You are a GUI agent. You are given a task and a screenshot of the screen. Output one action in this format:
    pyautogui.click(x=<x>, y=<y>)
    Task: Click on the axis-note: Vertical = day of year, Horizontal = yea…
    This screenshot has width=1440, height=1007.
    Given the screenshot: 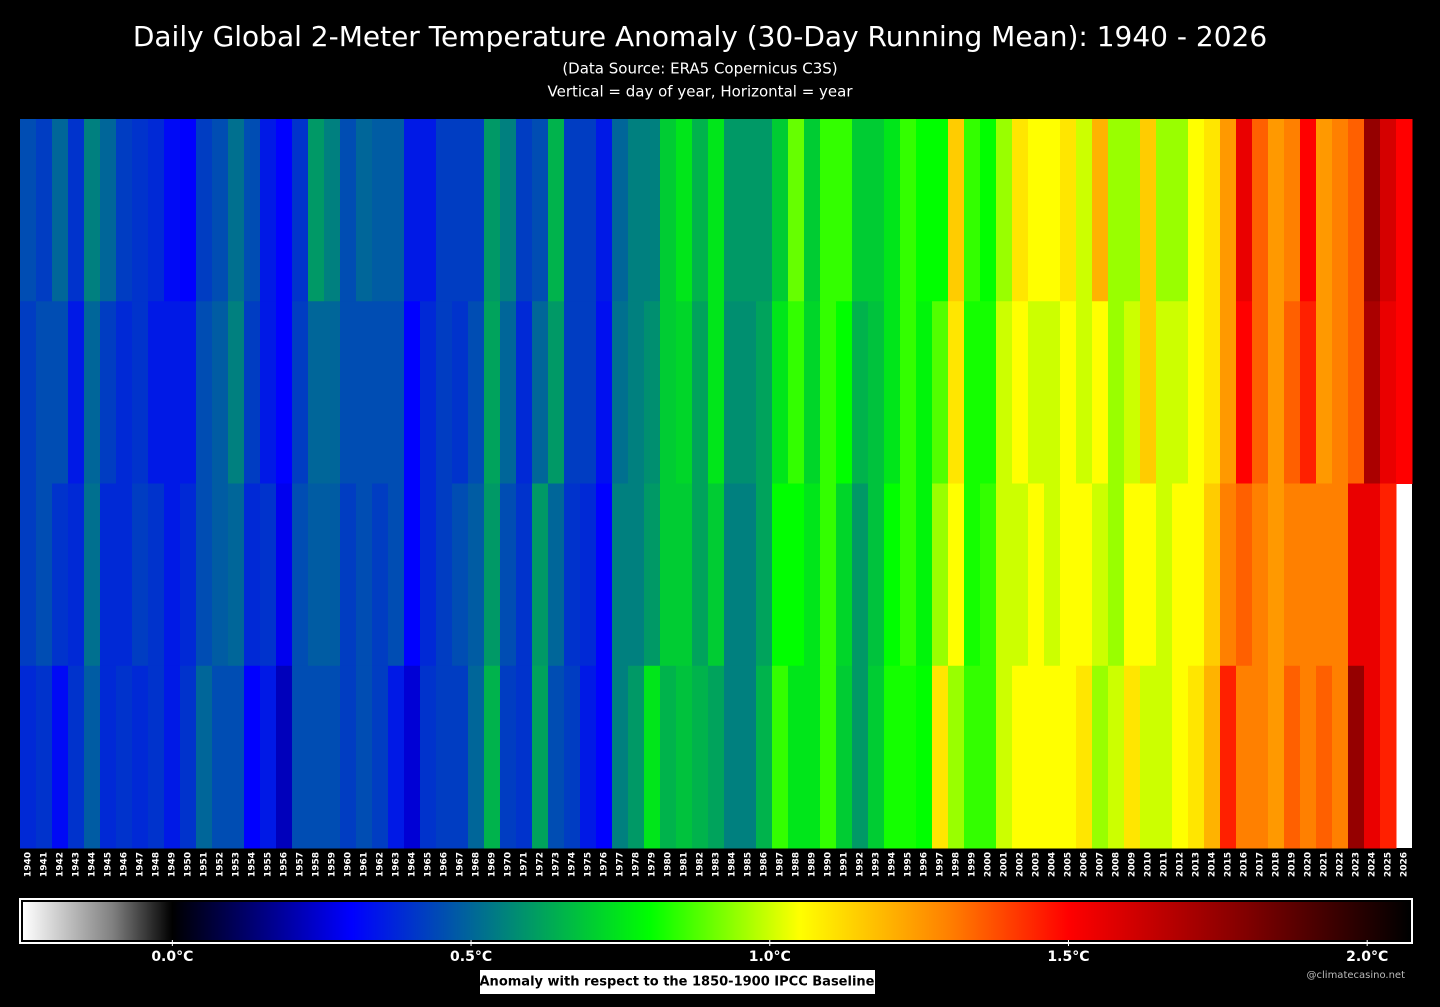 What is the action you would take?
    pyautogui.click(x=701, y=92)
    